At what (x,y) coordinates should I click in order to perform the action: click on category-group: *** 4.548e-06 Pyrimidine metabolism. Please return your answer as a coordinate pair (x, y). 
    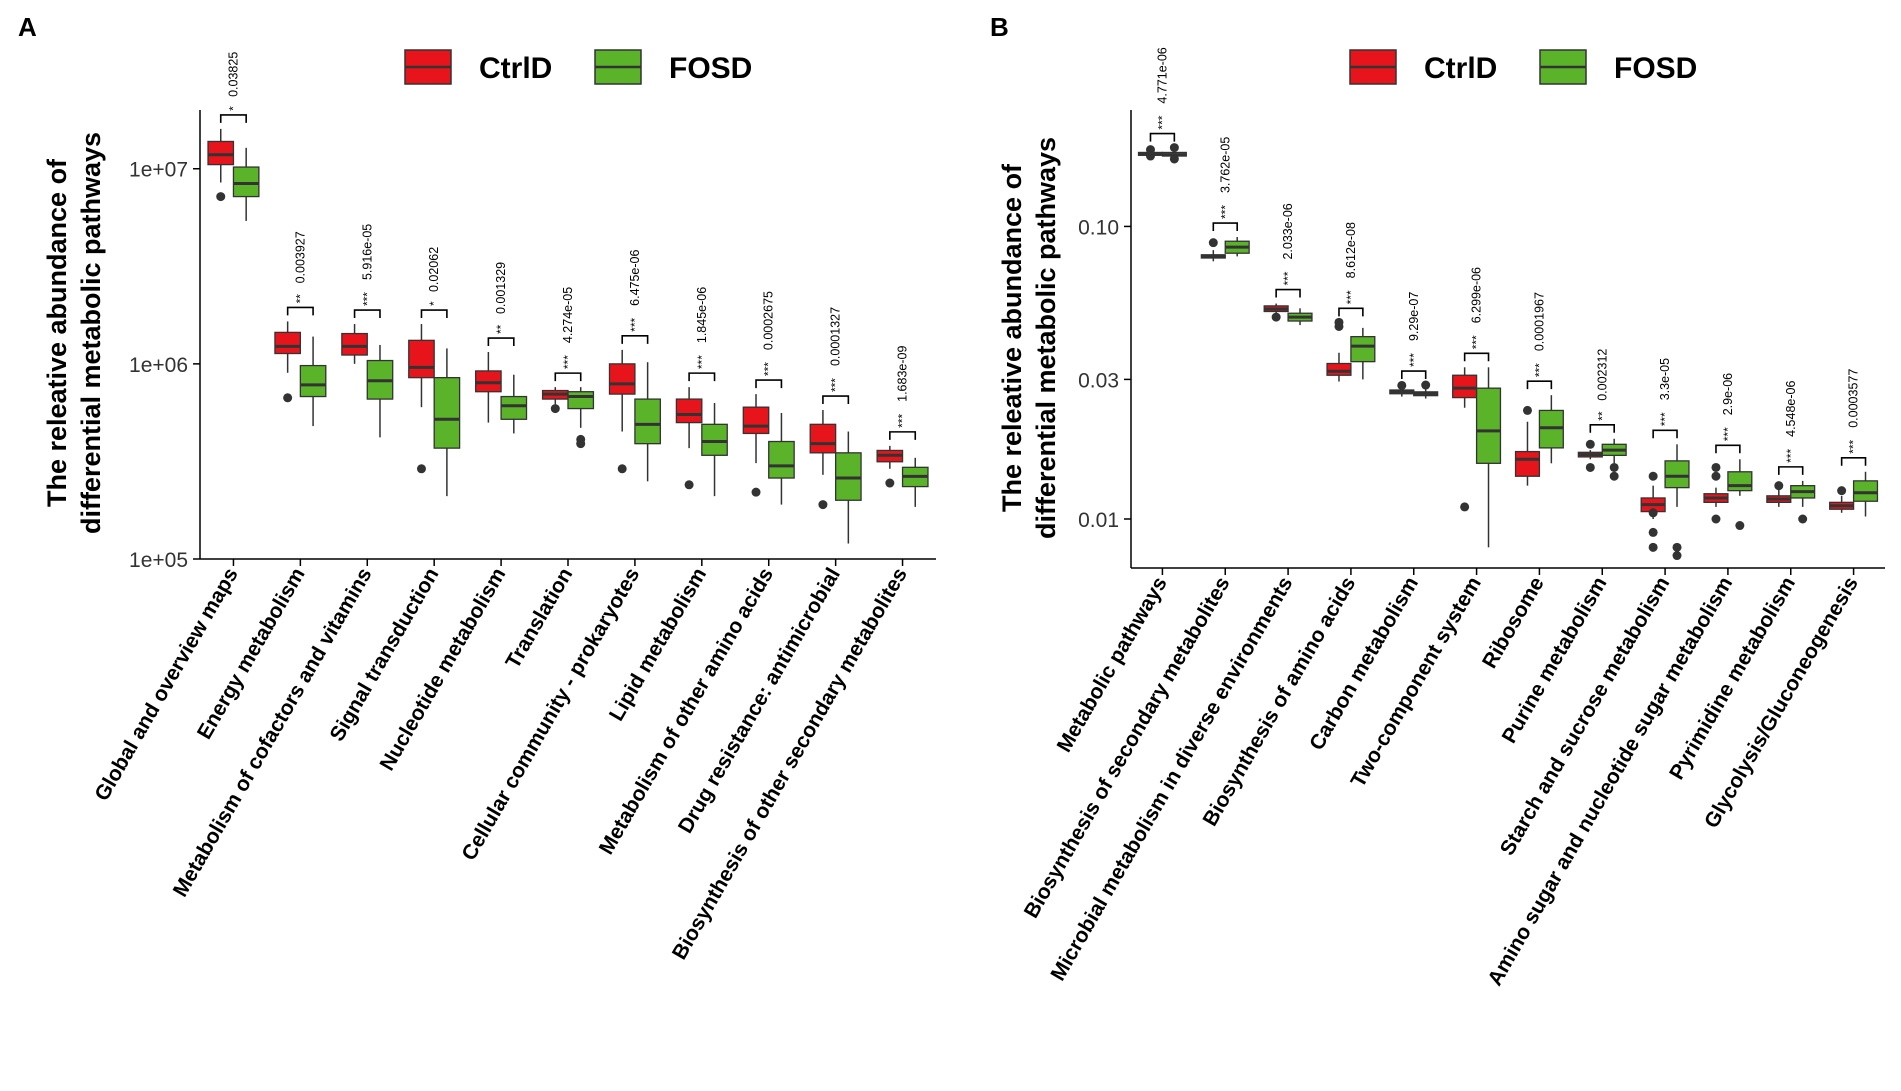
    Looking at the image, I should click on (1740, 582).